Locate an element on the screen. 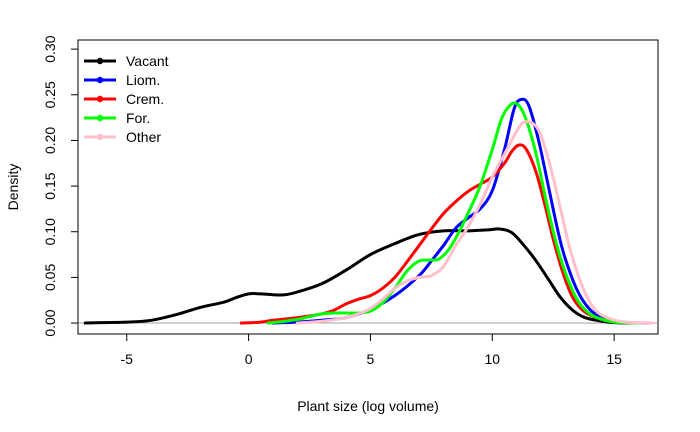 This screenshot has height=432, width=700. x-tick-label: 15 is located at coordinates (614, 359).